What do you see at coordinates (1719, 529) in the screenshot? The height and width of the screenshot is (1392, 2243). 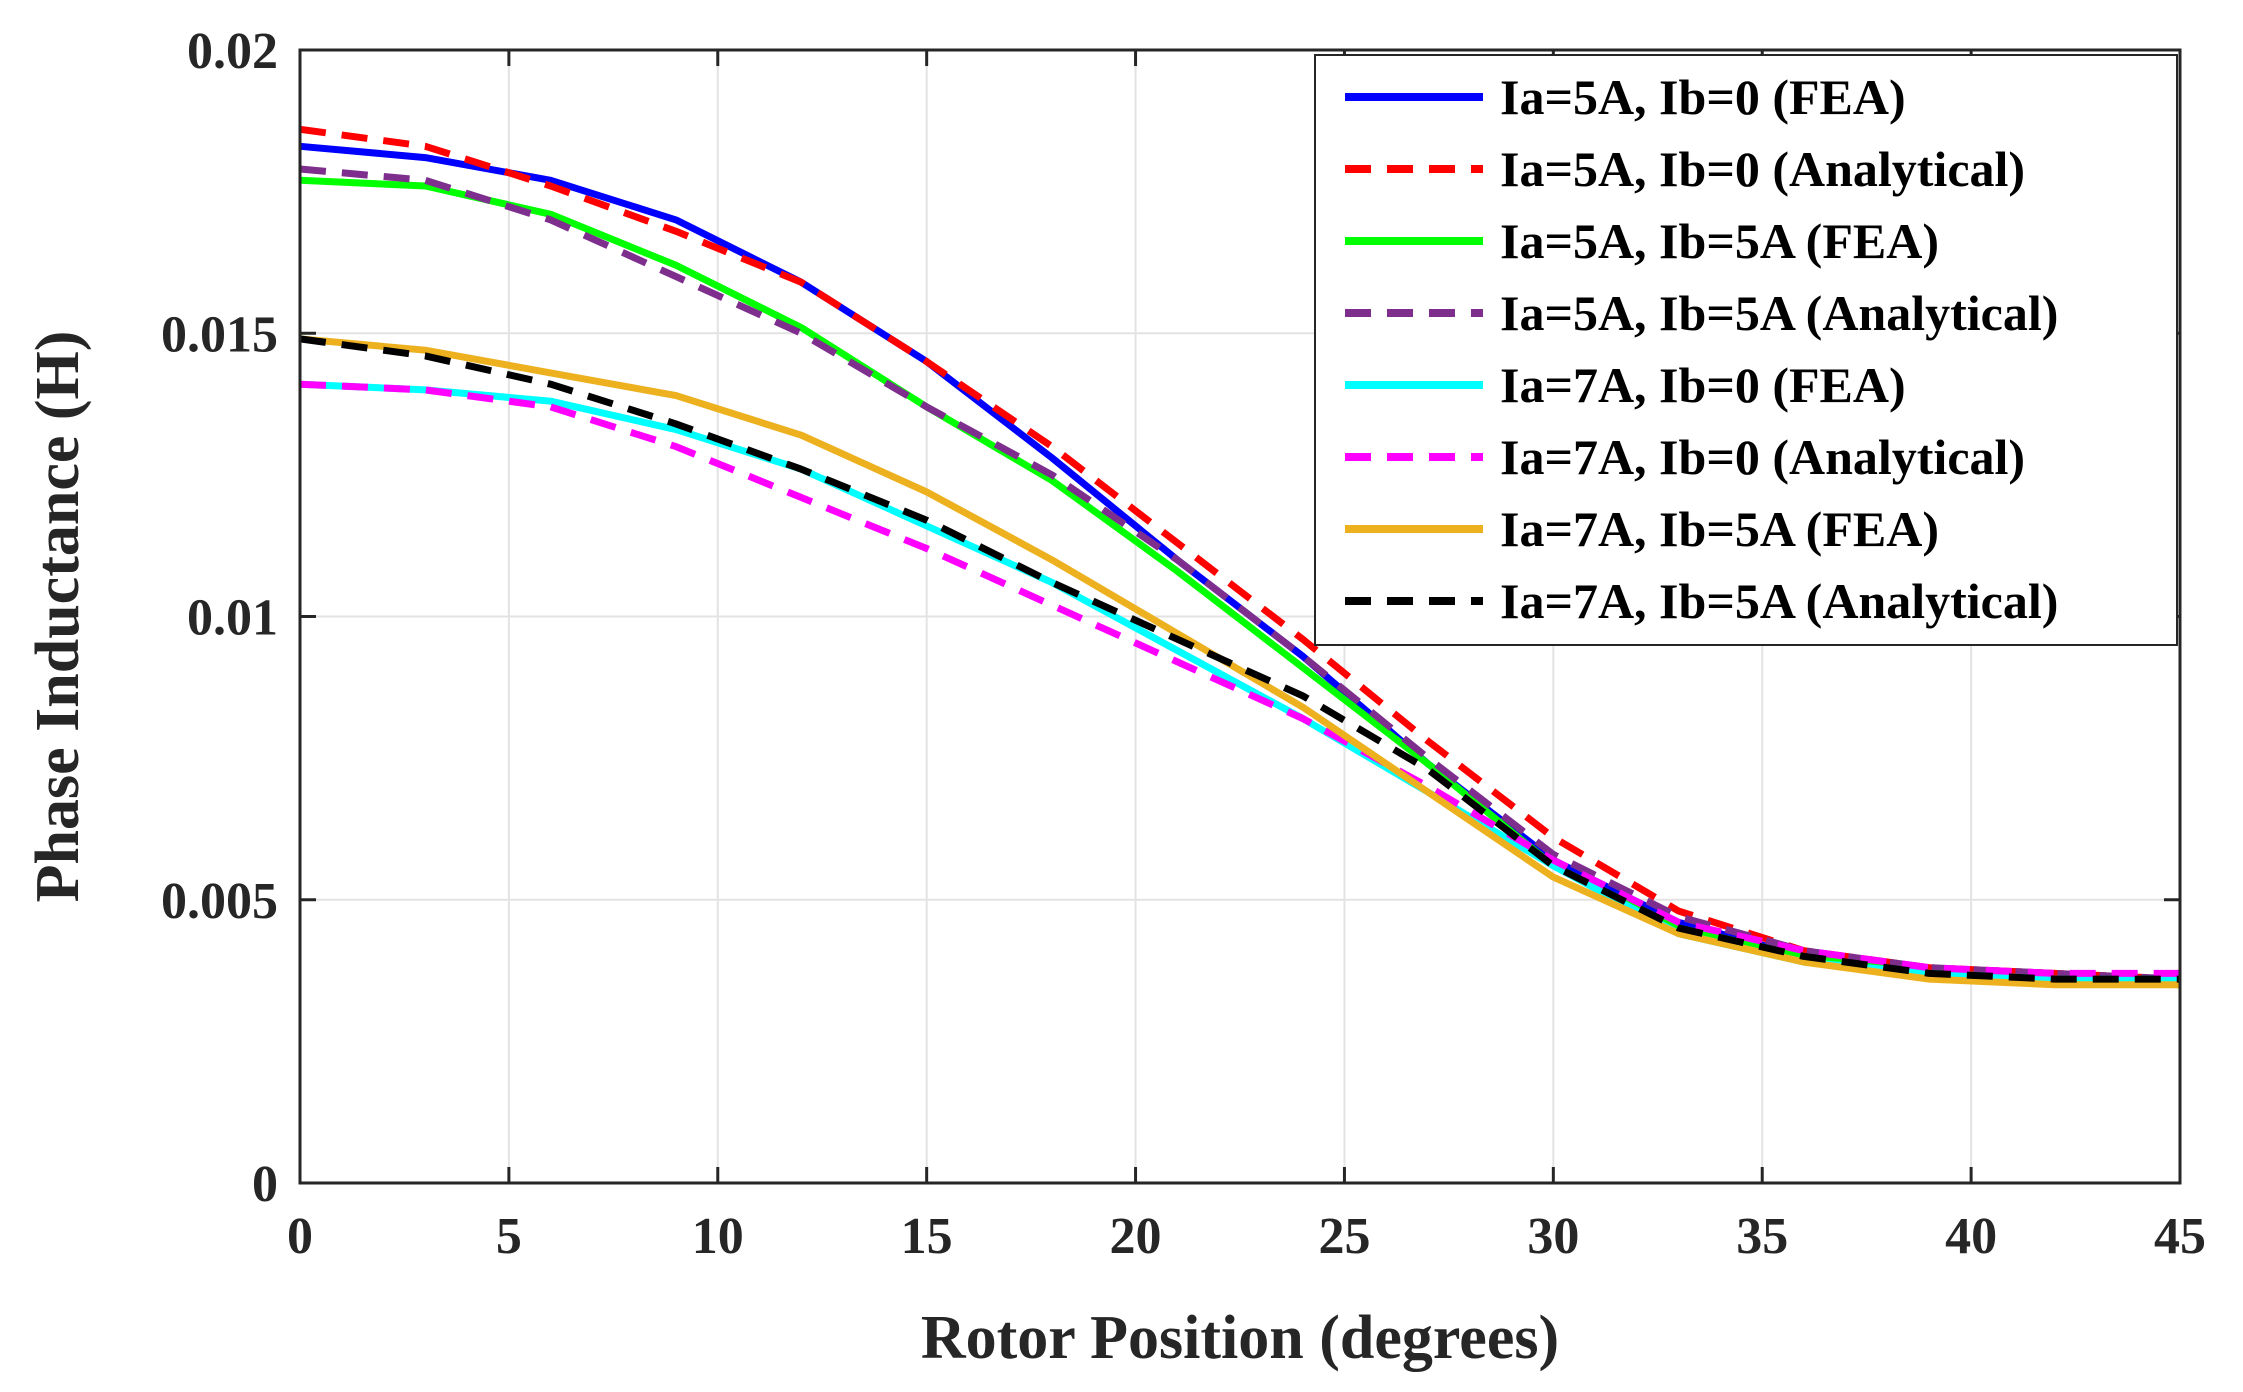 I see `legend-label-7: Ia=7A, Ib=5A (FEA)` at bounding box center [1719, 529].